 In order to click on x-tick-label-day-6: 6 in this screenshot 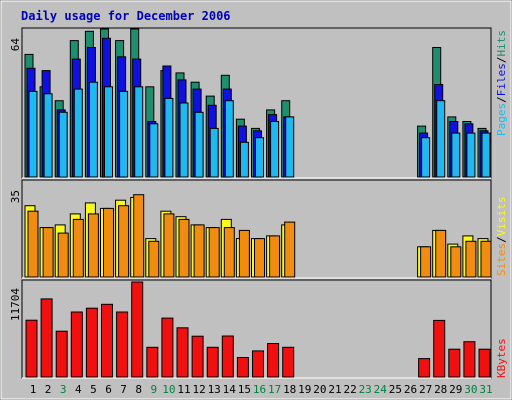, I will do `click(108, 389)`.